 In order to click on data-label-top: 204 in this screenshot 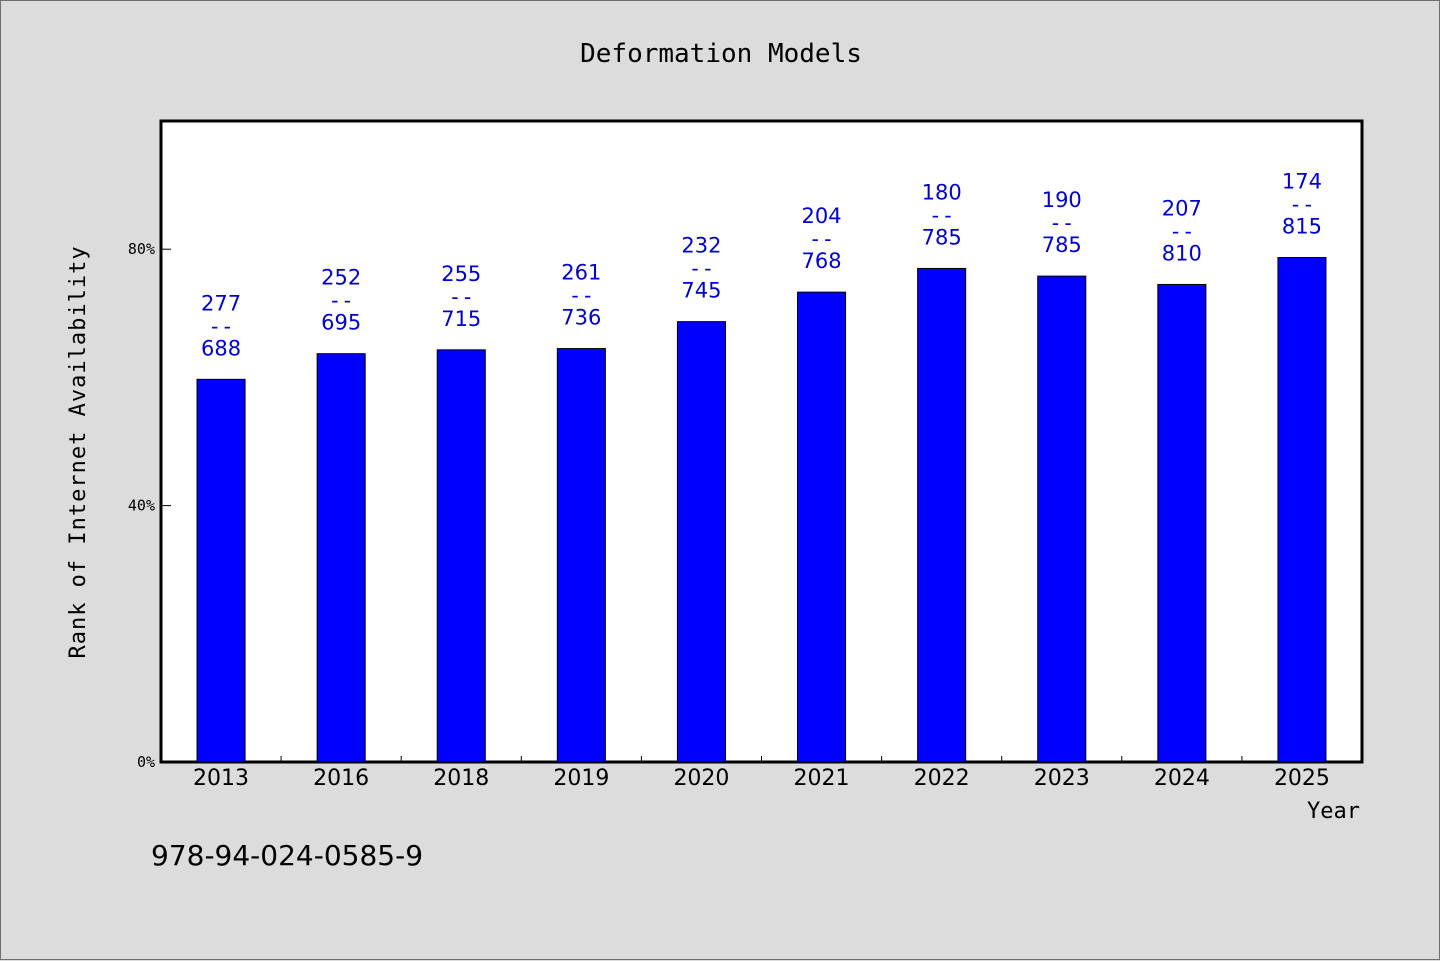, I will do `click(822, 216)`.